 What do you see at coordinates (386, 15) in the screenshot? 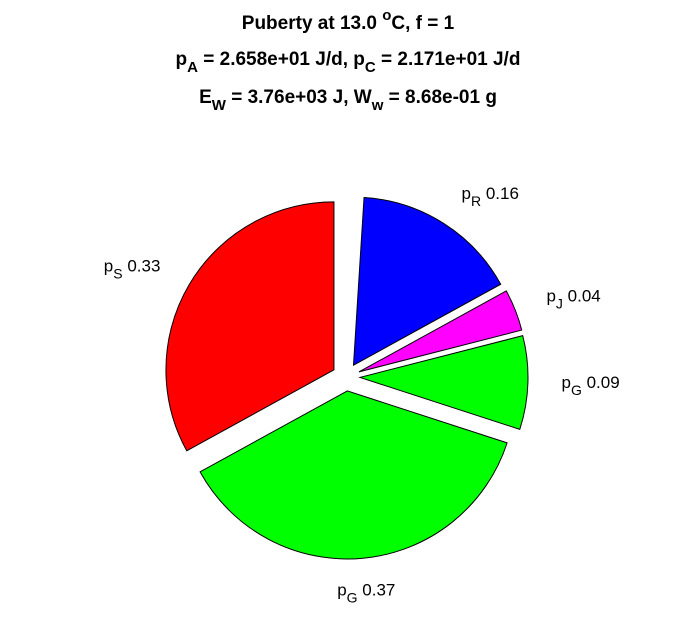
I see `title-superscript: o` at bounding box center [386, 15].